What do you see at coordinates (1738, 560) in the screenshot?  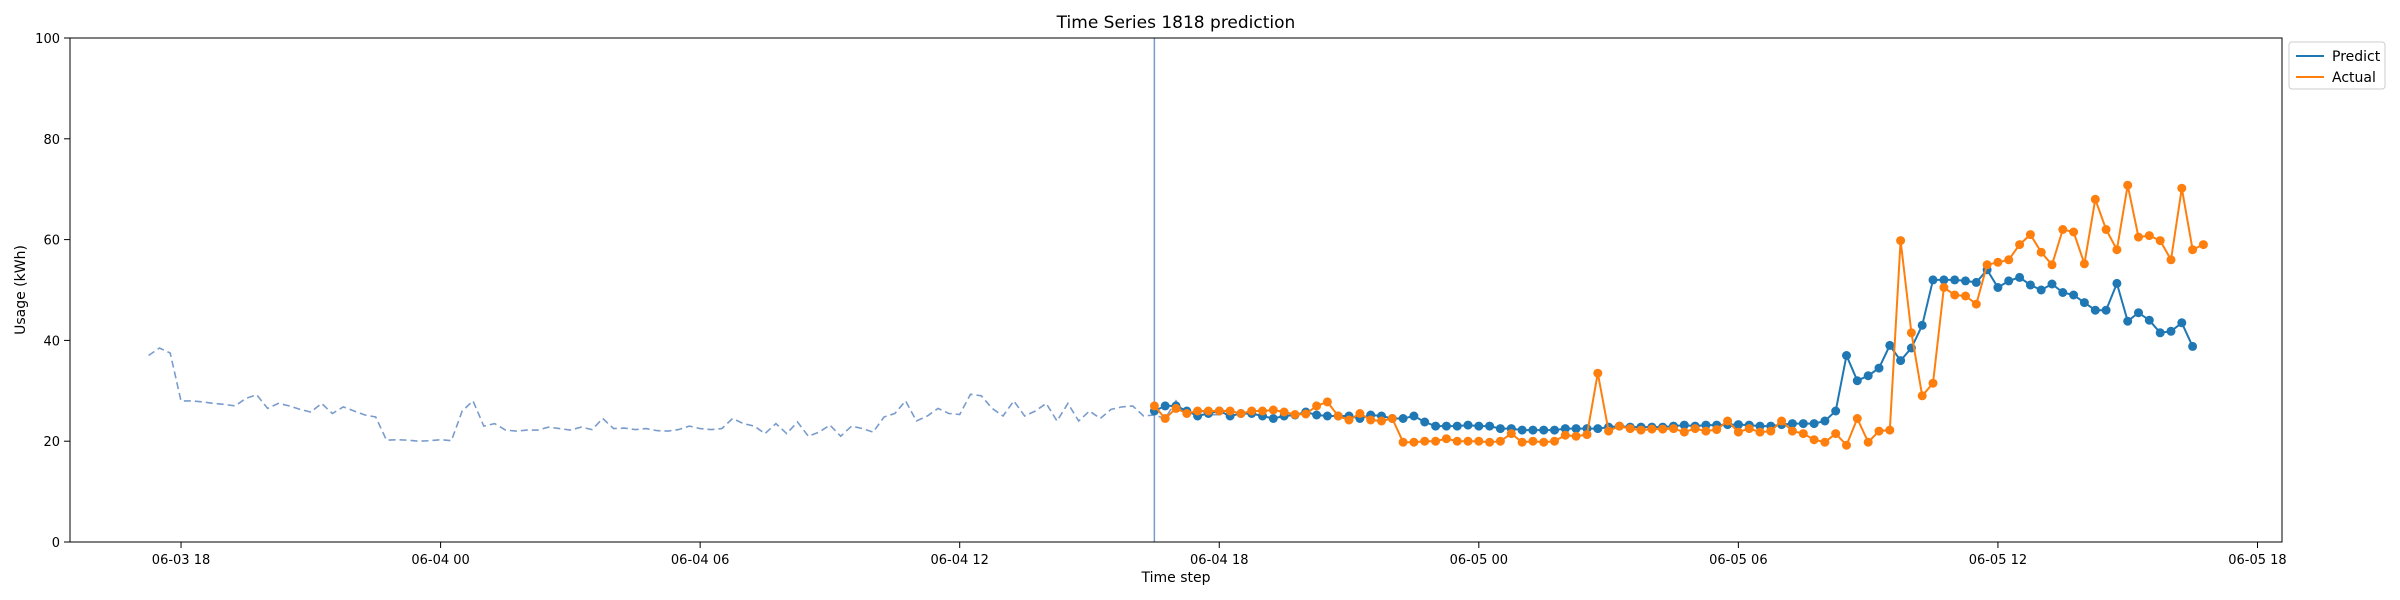 I see `x-tick-label: 06-05 06` at bounding box center [1738, 560].